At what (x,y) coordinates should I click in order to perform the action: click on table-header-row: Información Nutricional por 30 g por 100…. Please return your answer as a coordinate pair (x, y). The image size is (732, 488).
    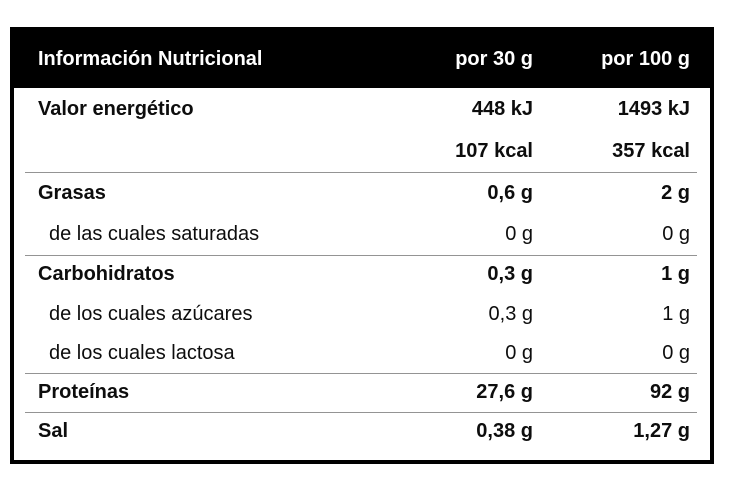
    Looking at the image, I should click on (362, 59).